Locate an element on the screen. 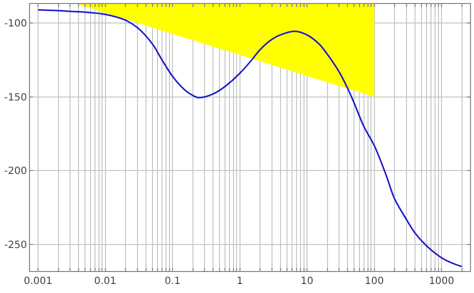 Image resolution: width=474 pixels, height=293 pixels. x-tick-label: 0.01 is located at coordinates (105, 281).